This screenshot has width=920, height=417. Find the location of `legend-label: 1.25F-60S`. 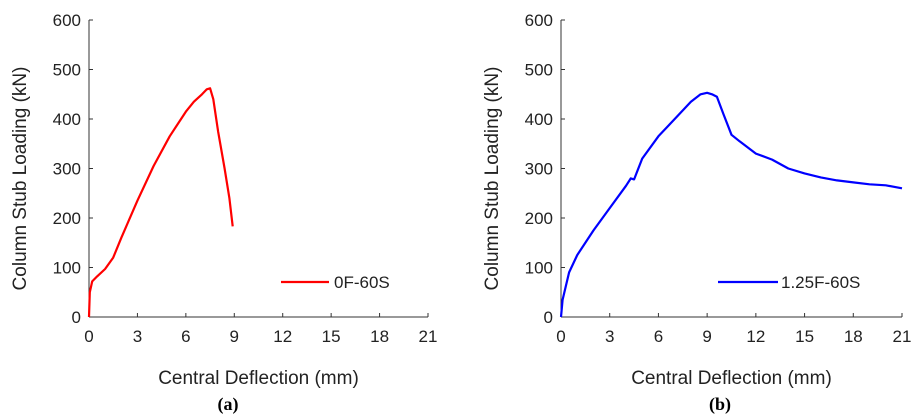

legend-label: 1.25F-60S is located at coordinates (820, 282).